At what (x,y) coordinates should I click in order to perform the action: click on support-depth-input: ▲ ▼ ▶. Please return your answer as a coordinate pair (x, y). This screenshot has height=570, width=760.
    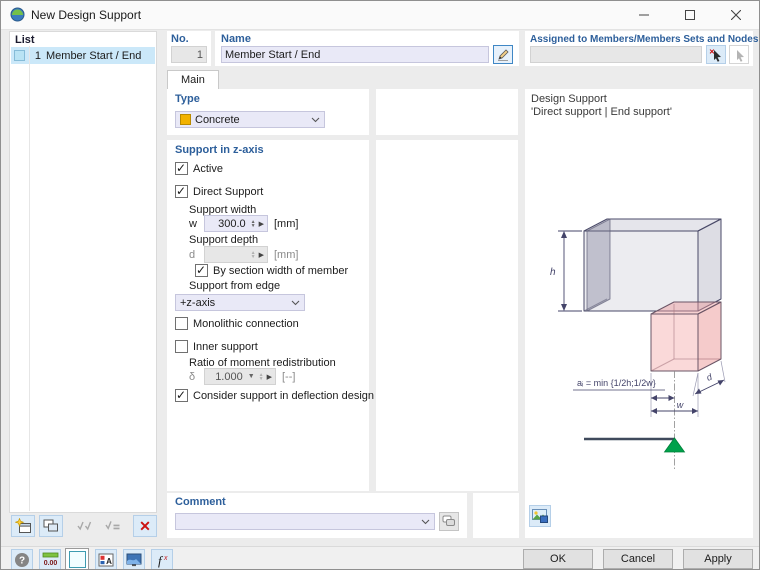
    Looking at the image, I should click on (236, 254).